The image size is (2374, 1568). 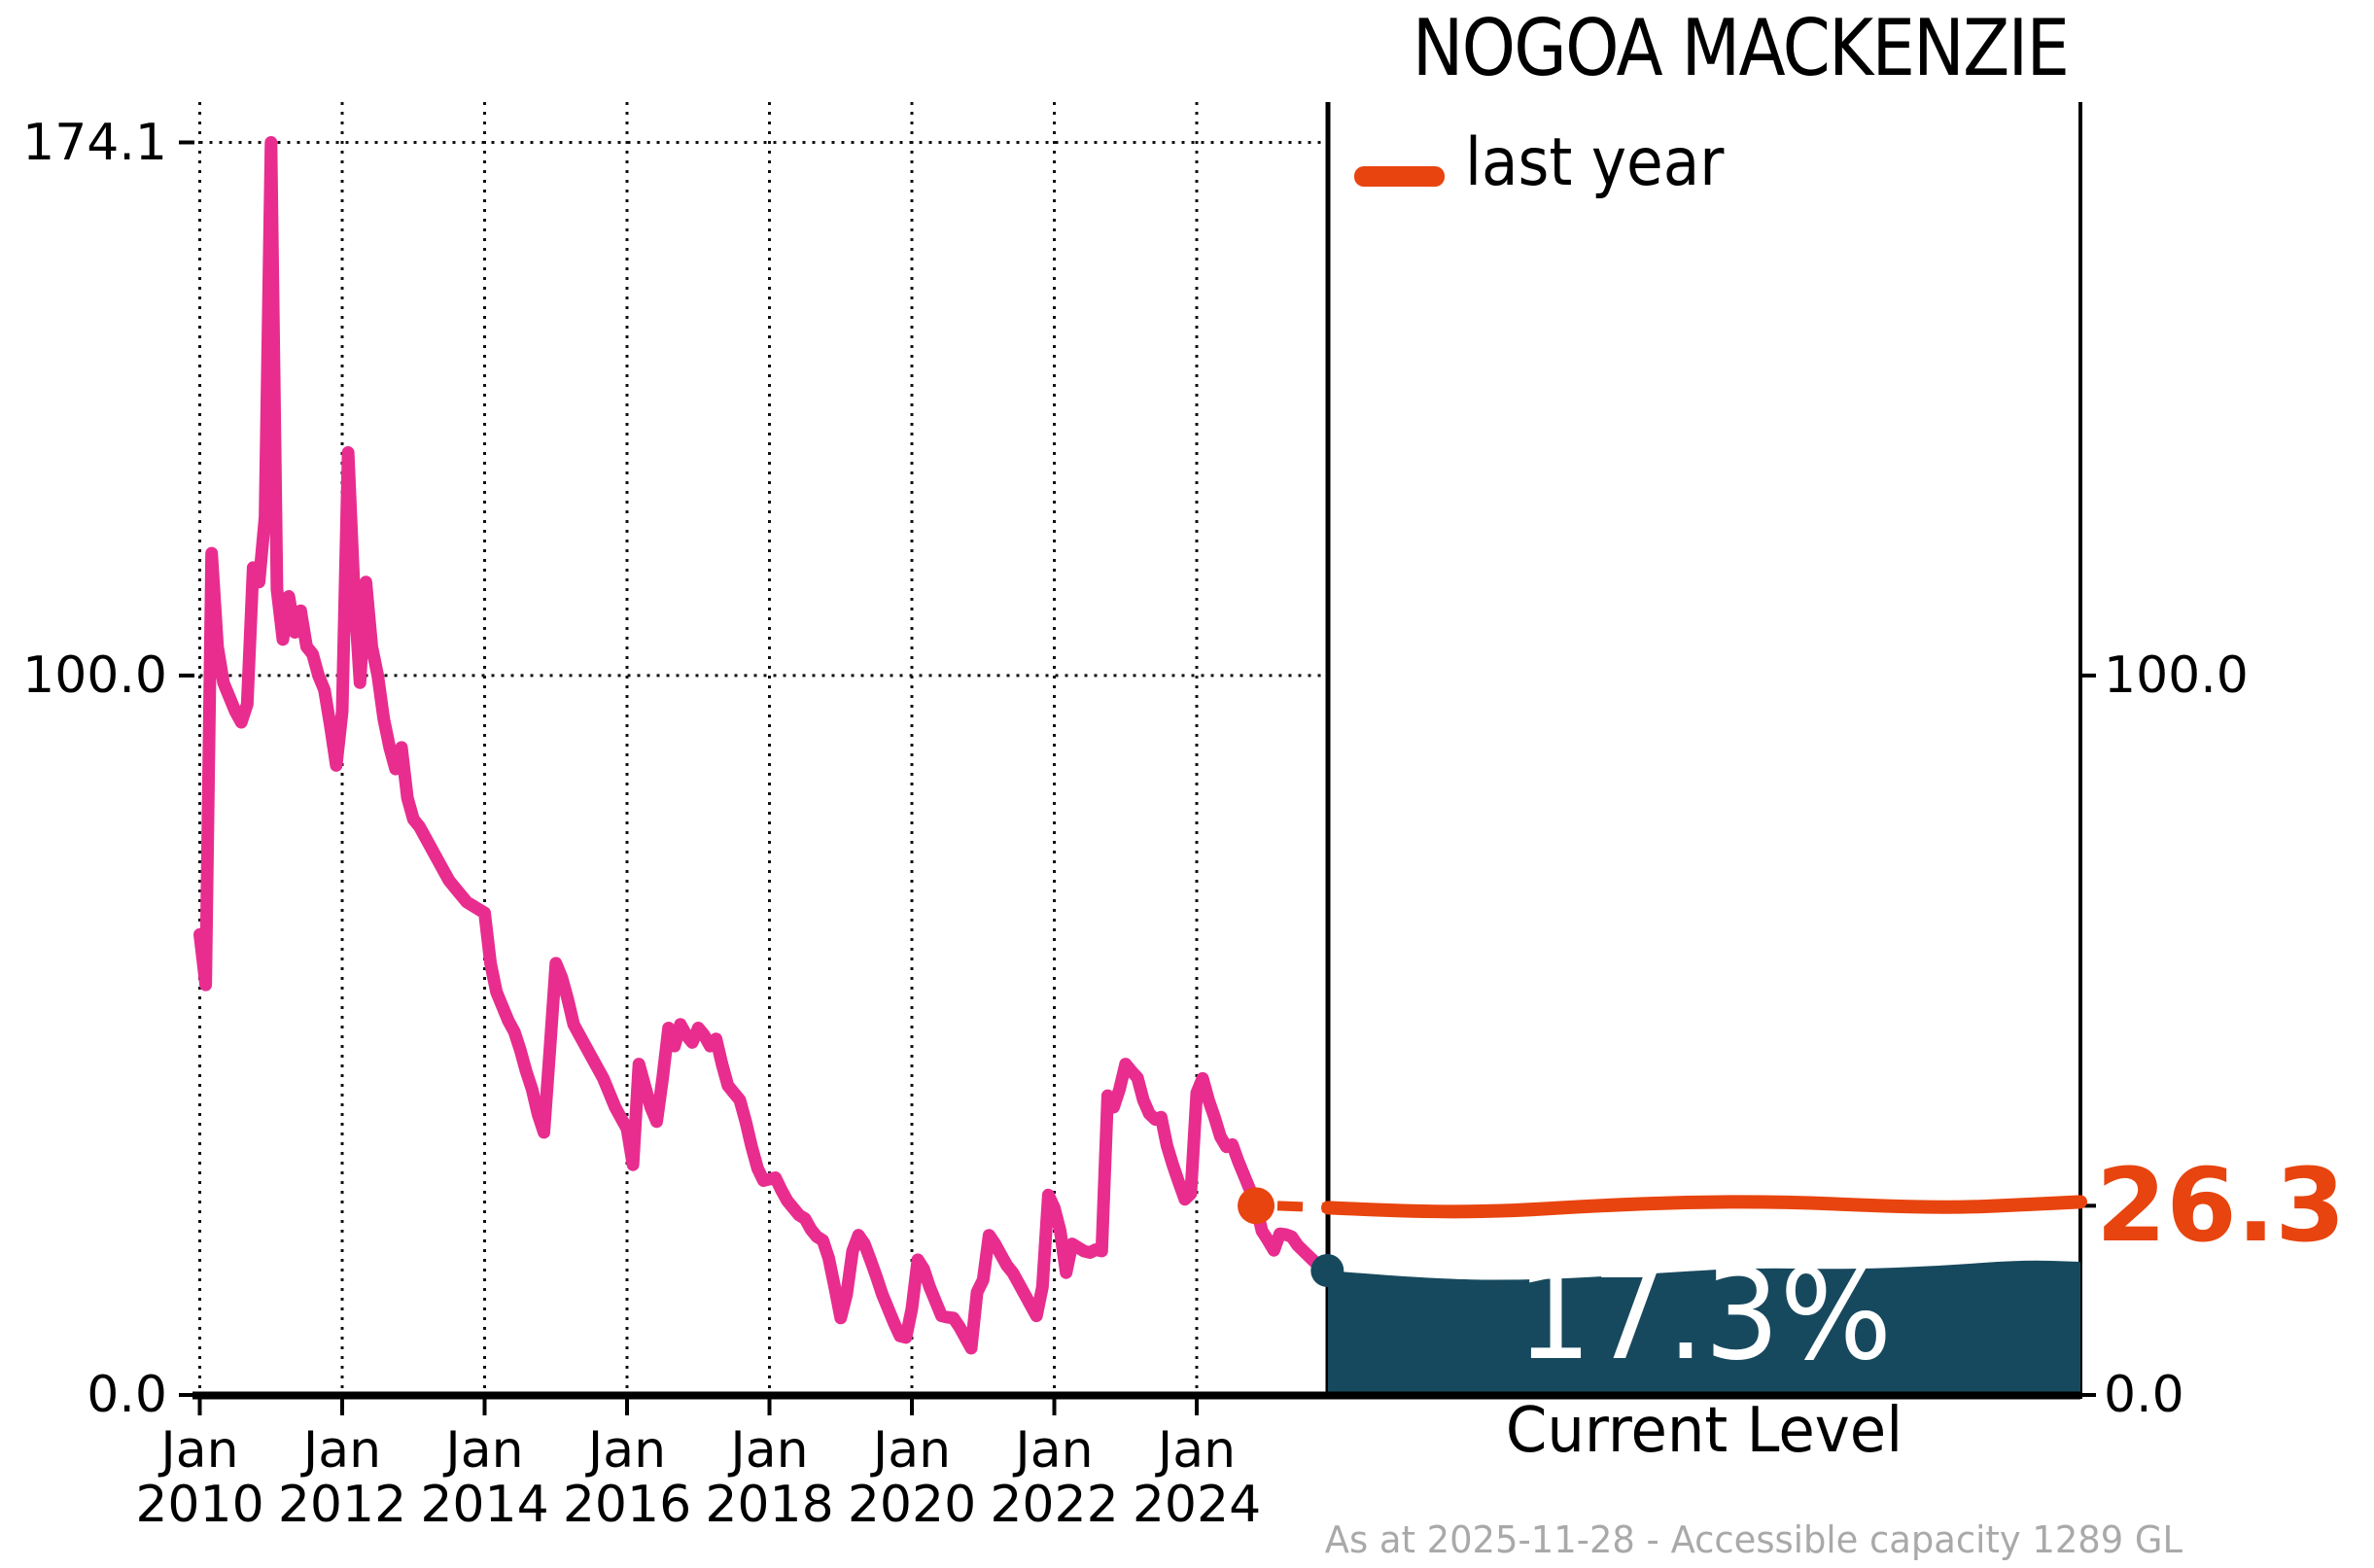 I want to click on current-level-caption: Current Level, so click(x=1704, y=1431).